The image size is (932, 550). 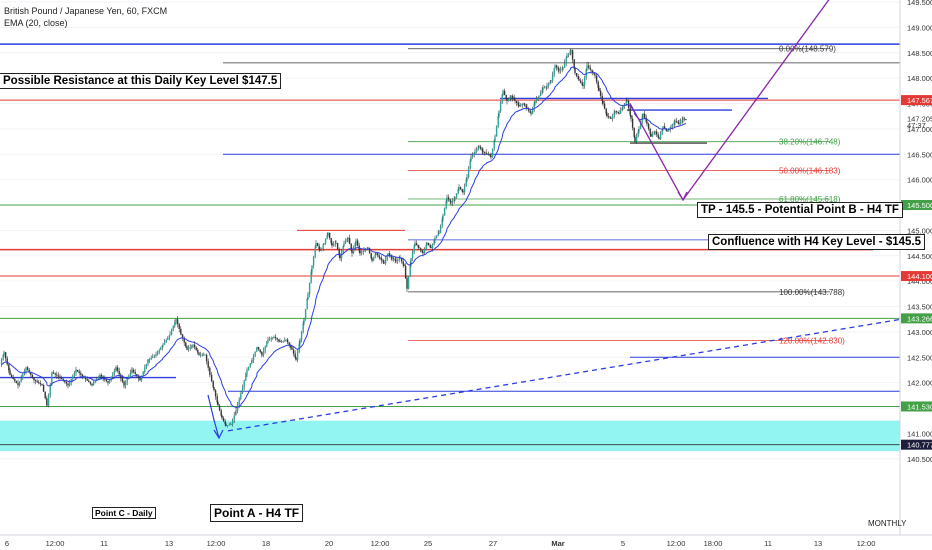 What do you see at coordinates (919, 406) in the screenshot?
I see `price-label-text: 141.530` at bounding box center [919, 406].